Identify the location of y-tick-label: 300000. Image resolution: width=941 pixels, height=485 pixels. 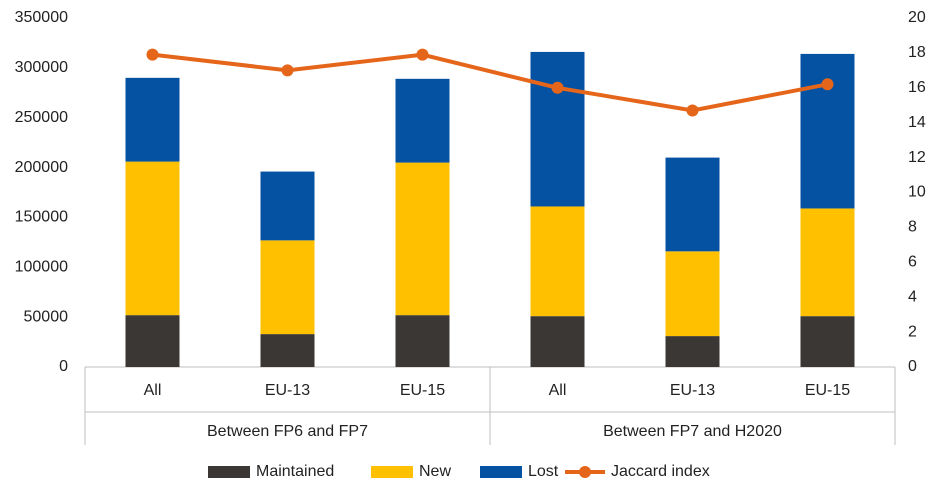
(41, 67).